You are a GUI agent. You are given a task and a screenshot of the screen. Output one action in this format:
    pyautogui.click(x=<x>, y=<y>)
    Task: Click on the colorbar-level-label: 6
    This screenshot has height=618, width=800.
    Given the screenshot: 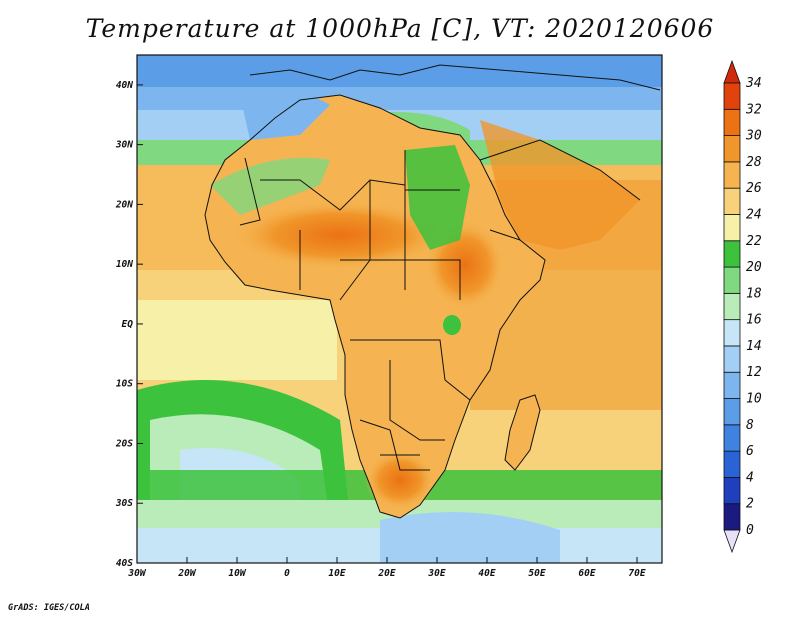 What is the action you would take?
    pyautogui.click(x=750, y=451)
    